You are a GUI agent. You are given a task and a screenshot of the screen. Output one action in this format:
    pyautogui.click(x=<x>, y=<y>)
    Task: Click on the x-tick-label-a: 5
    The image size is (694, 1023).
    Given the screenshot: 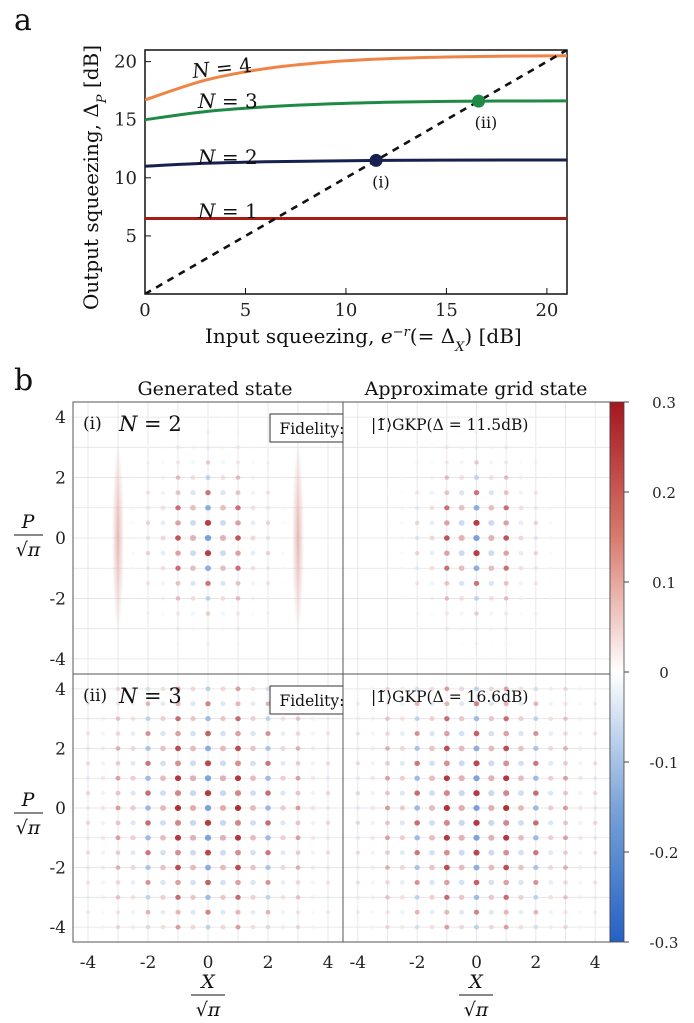 What is the action you would take?
    pyautogui.click(x=245, y=310)
    